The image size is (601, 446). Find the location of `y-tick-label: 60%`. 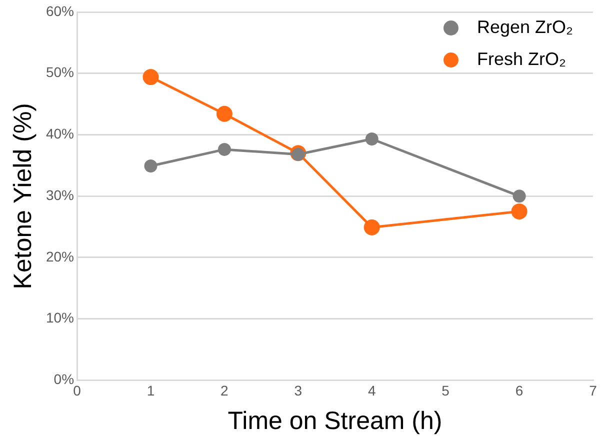

y-tick-label: 60% is located at coordinates (60, 10).